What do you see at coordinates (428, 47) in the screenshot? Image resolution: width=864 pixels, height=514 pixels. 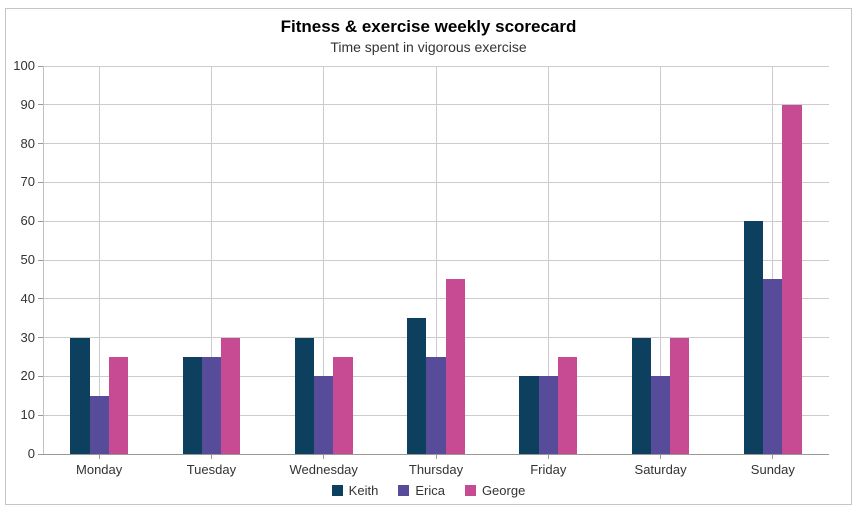 I see `chart-subtitle: Time spent in vigorous exercise` at bounding box center [428, 47].